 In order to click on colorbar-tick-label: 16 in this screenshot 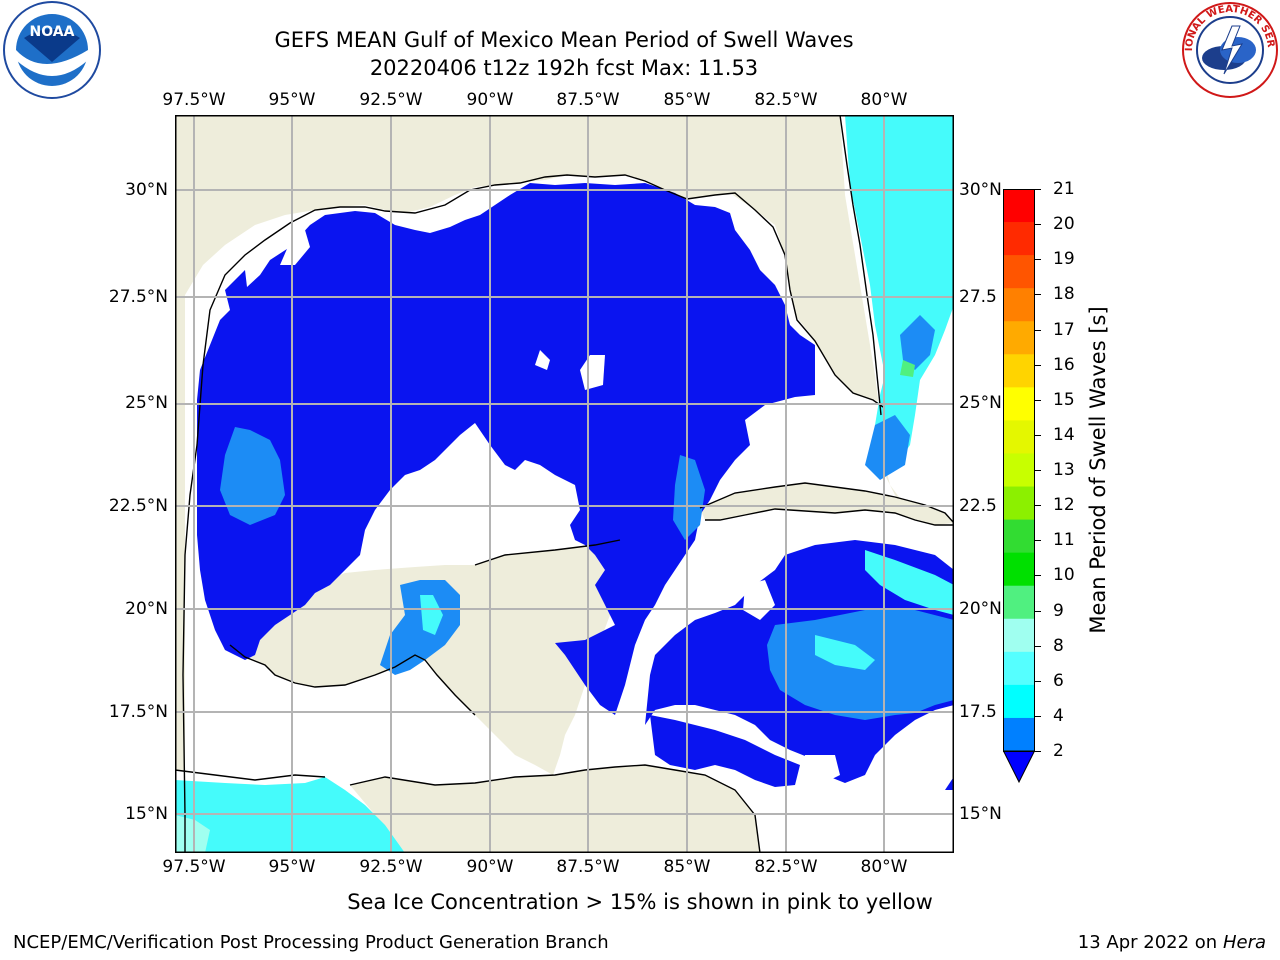, I will do `click(1064, 364)`.